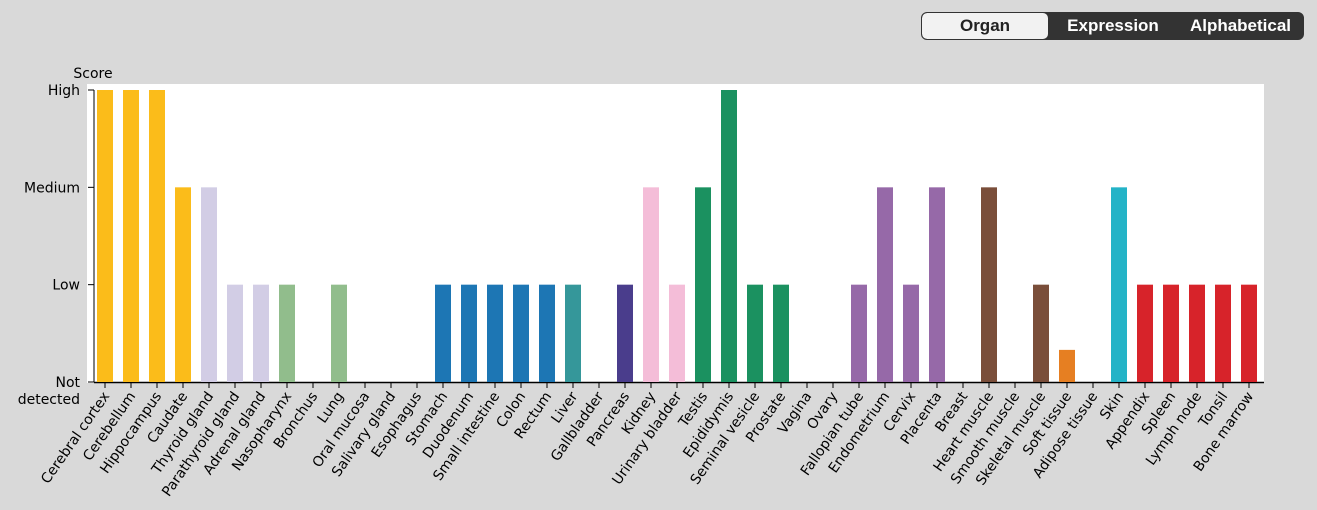  What do you see at coordinates (66, 286) in the screenshot?
I see `y-tick-label: Low` at bounding box center [66, 286].